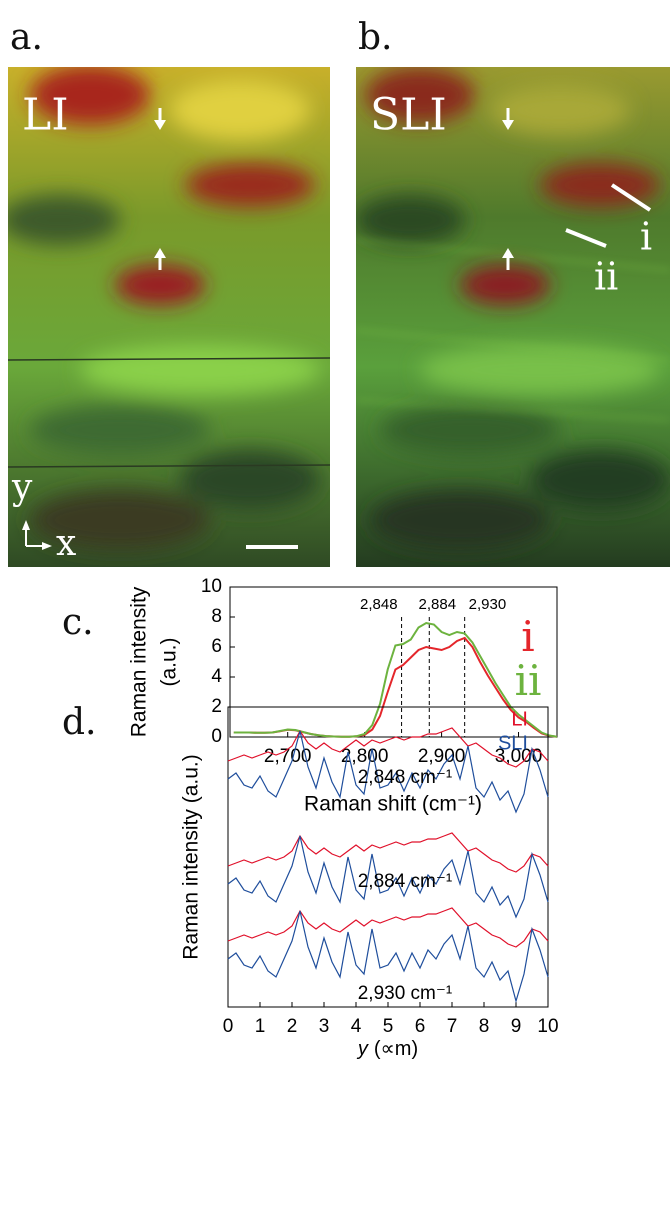 This screenshot has width=670, height=1225. Describe the element at coordinates (513, 743) in the screenshot. I see `legend-label: SLI` at that location.